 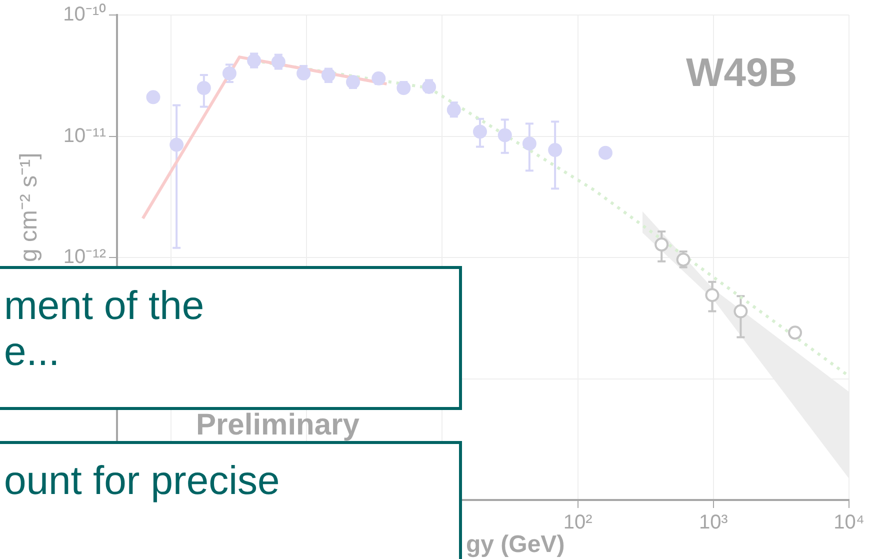 I want to click on y-tick-label: 10⁻¹⁰, so click(x=84, y=14).